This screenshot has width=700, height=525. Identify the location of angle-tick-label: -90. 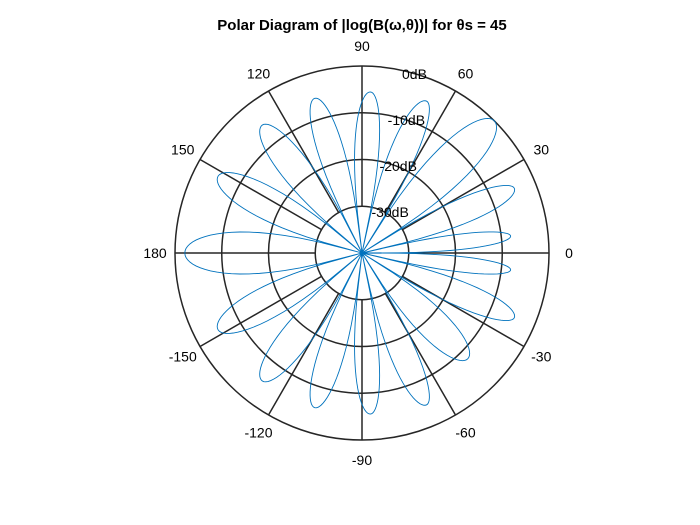
(362, 460).